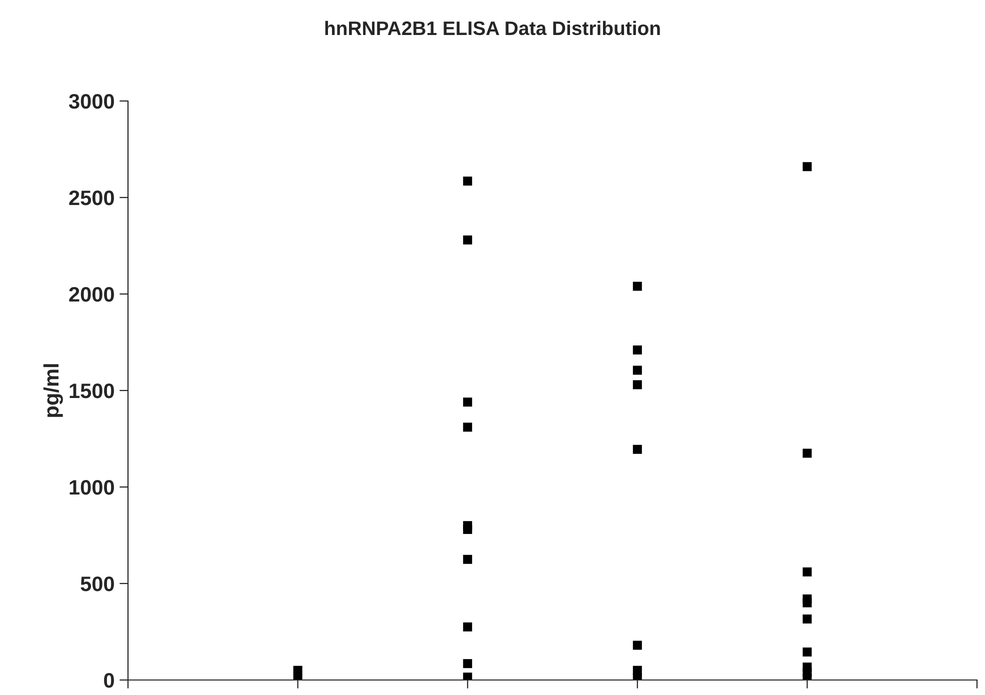 This screenshot has height=695, width=985. Describe the element at coordinates (91, 294) in the screenshot. I see `y-tick-label: 2000` at that location.